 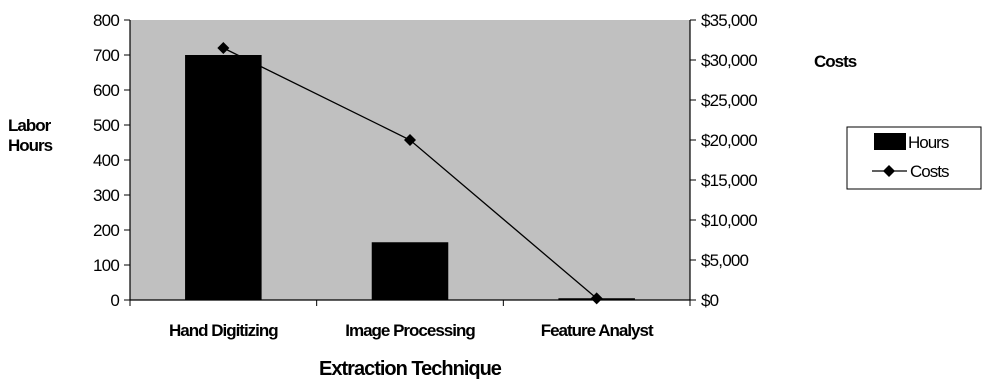 What do you see at coordinates (114, 300) in the screenshot?
I see `y-tick-label: 0` at bounding box center [114, 300].